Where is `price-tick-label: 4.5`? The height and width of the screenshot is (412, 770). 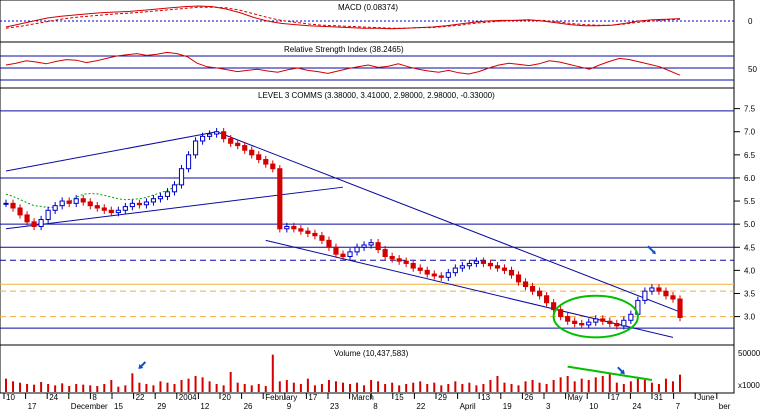
price-tick-label: 4.5 is located at coordinates (750, 247).